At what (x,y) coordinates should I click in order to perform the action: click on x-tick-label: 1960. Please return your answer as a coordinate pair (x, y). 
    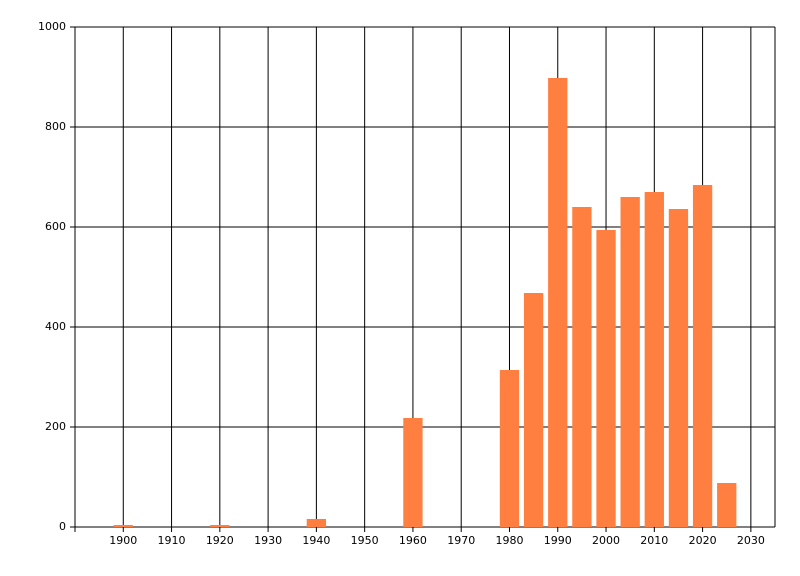
    Looking at the image, I should click on (413, 540).